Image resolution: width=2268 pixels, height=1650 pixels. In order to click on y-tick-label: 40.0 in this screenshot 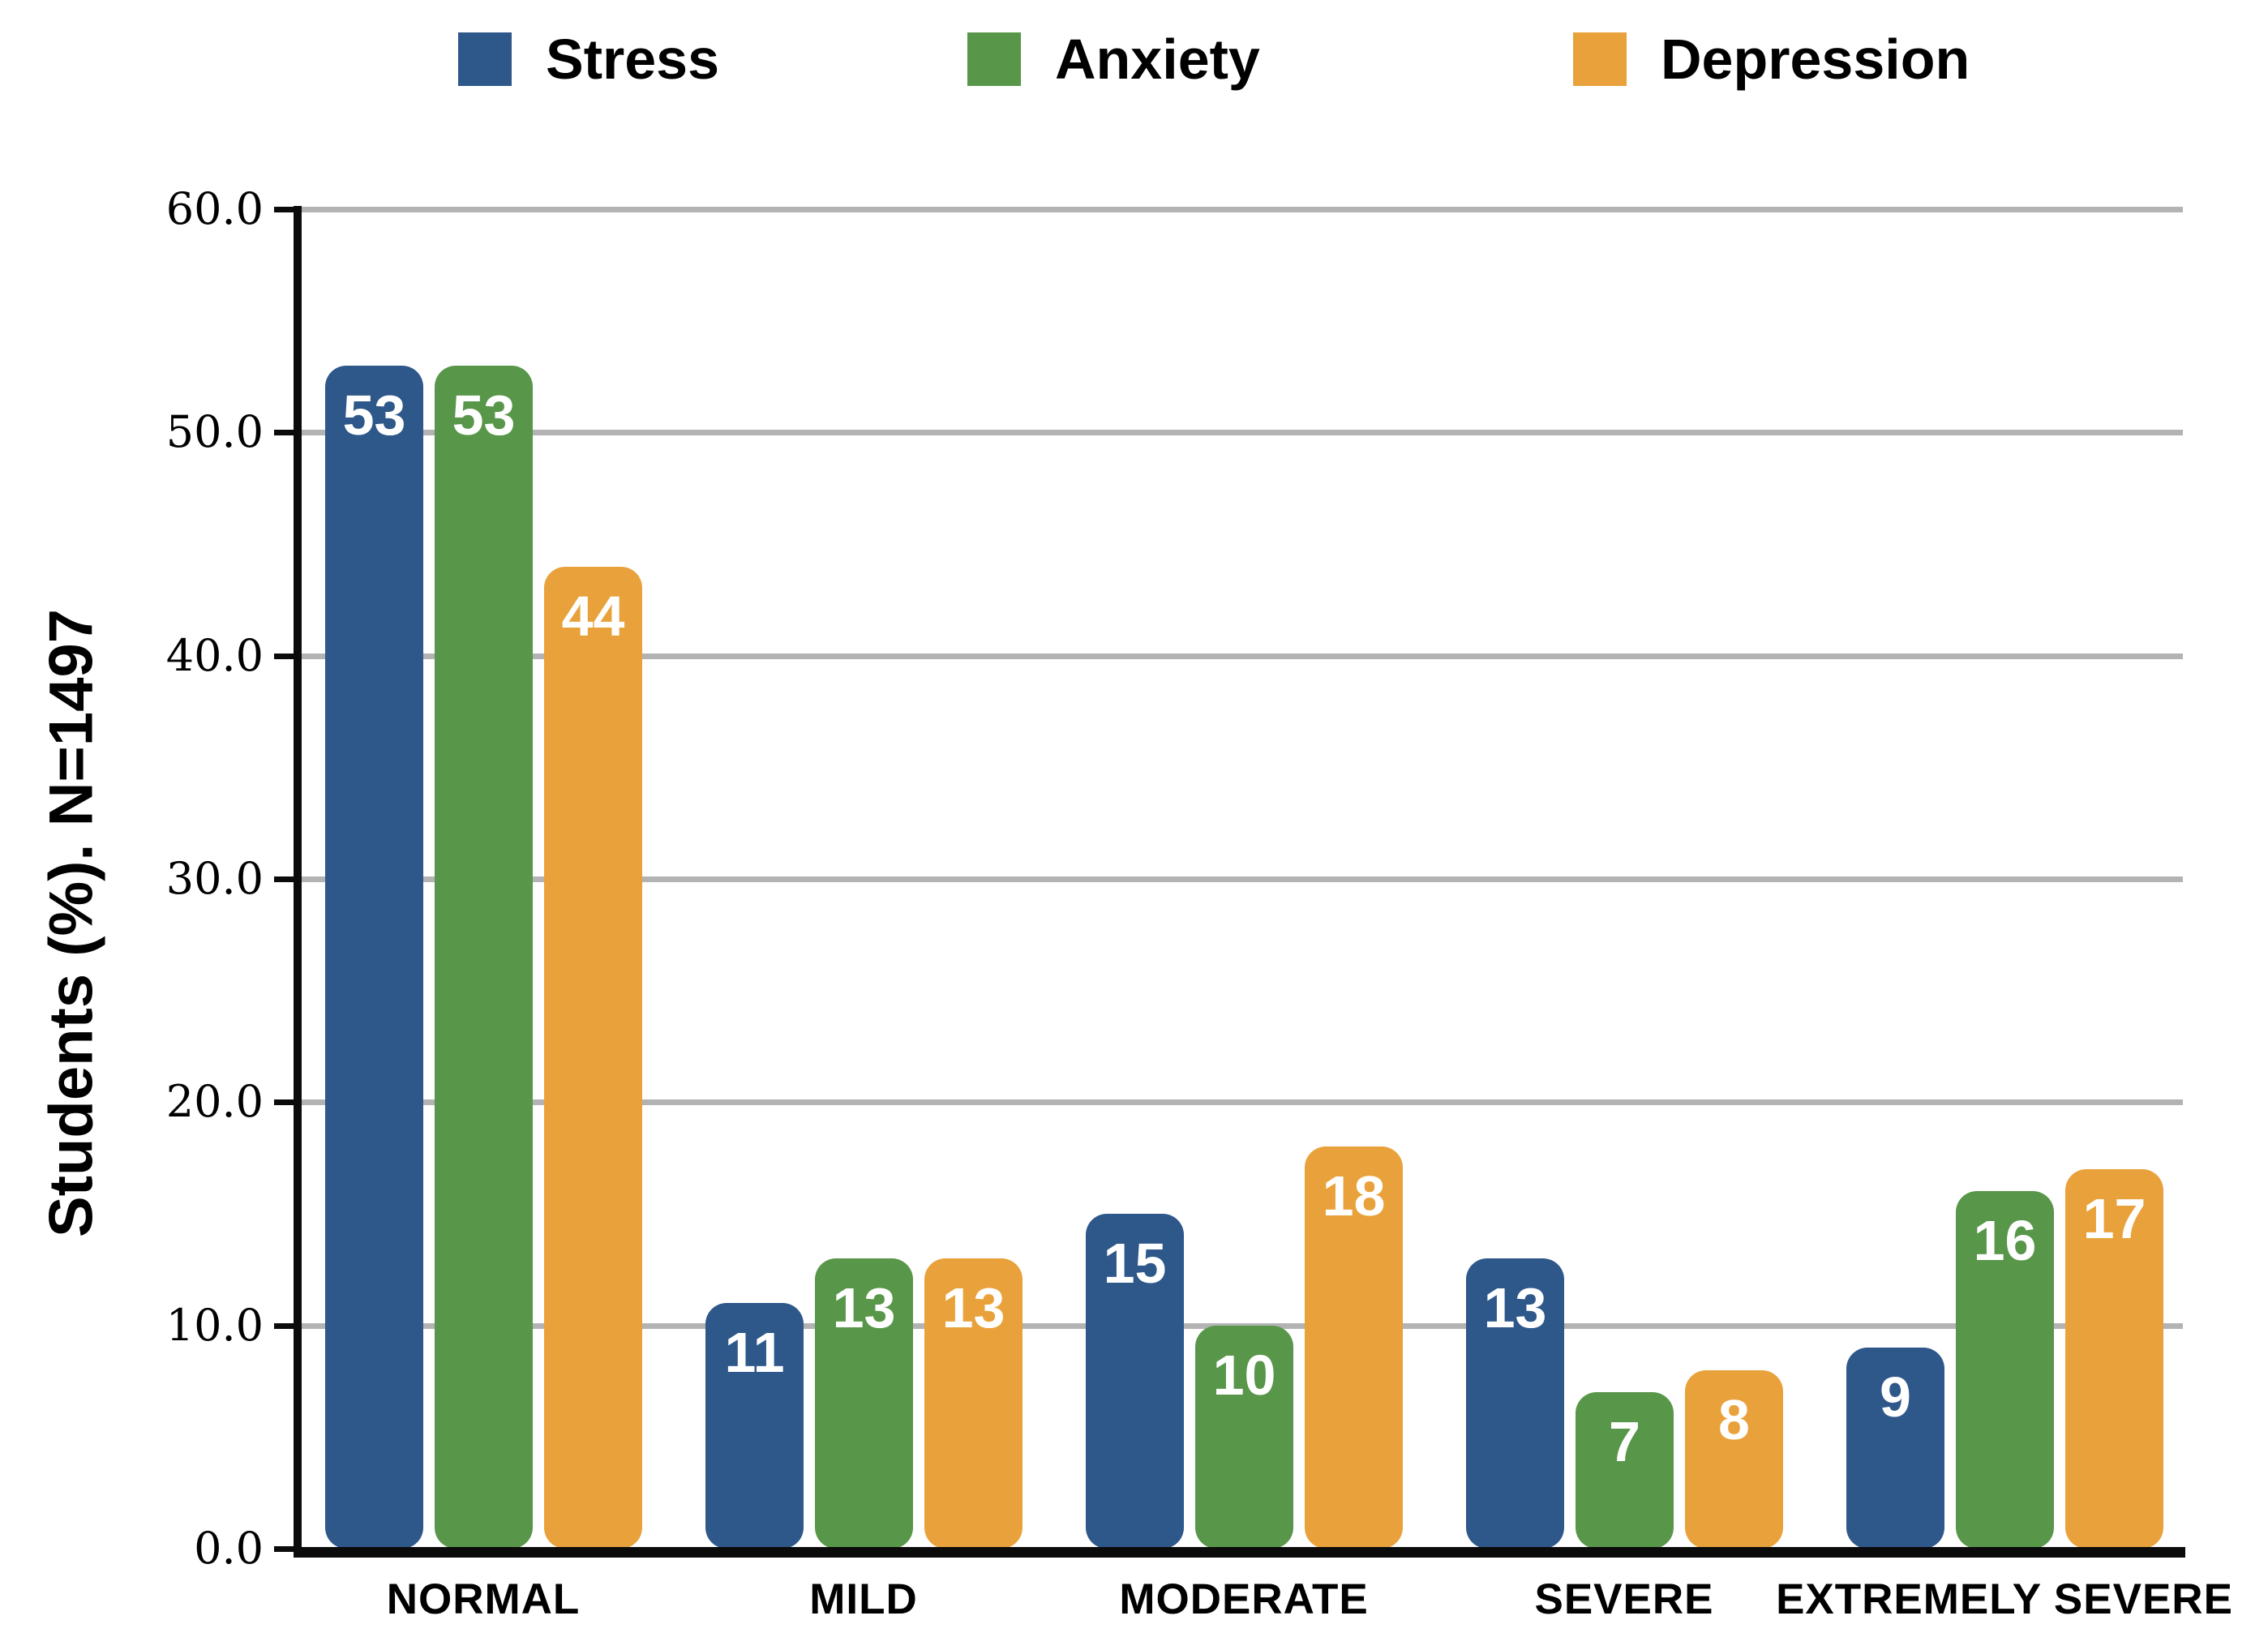, I will do `click(214, 655)`.